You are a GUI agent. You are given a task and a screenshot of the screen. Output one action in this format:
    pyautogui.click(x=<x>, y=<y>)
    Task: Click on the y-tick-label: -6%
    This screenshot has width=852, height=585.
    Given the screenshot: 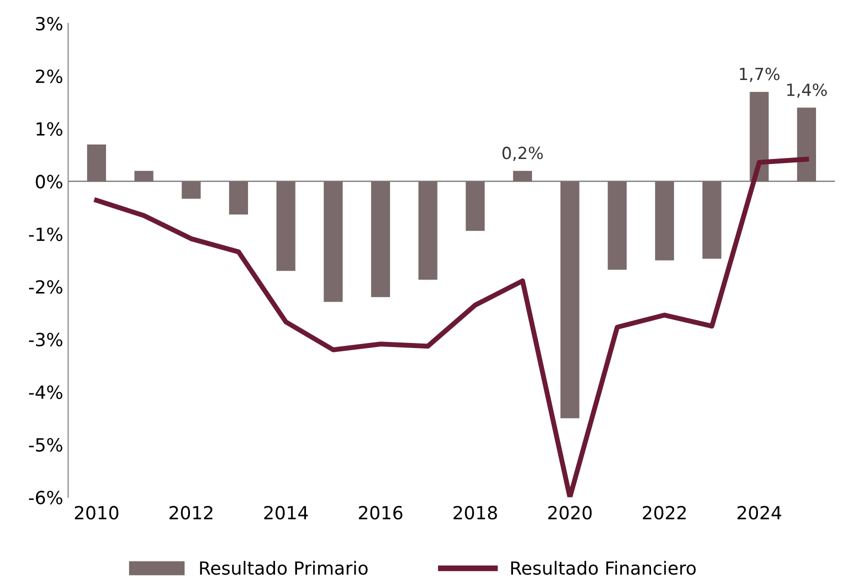 What is the action you would take?
    pyautogui.click(x=45, y=497)
    